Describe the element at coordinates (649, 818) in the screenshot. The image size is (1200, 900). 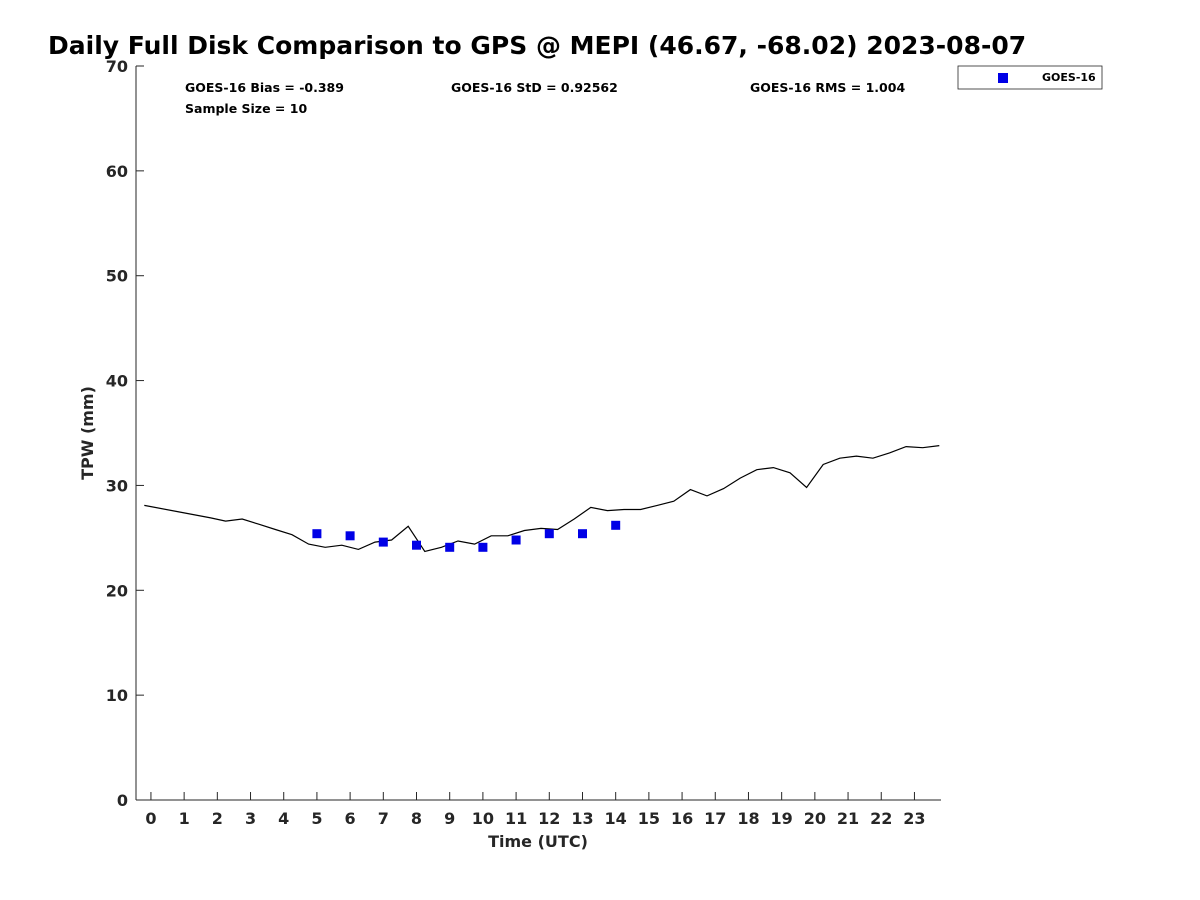
I see `x-tick-label: 15` at that location.